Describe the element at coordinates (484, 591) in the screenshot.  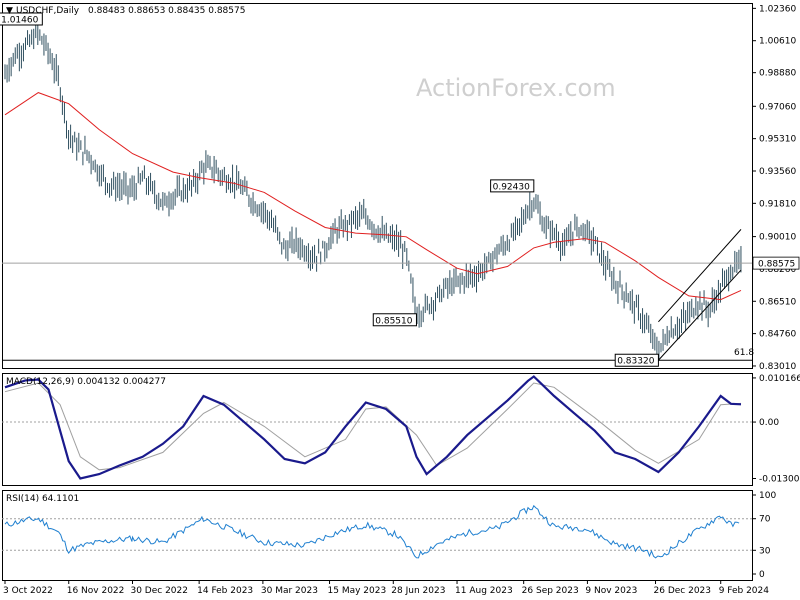
I see `x-tick-label: 11 Aug 2023` at that location.